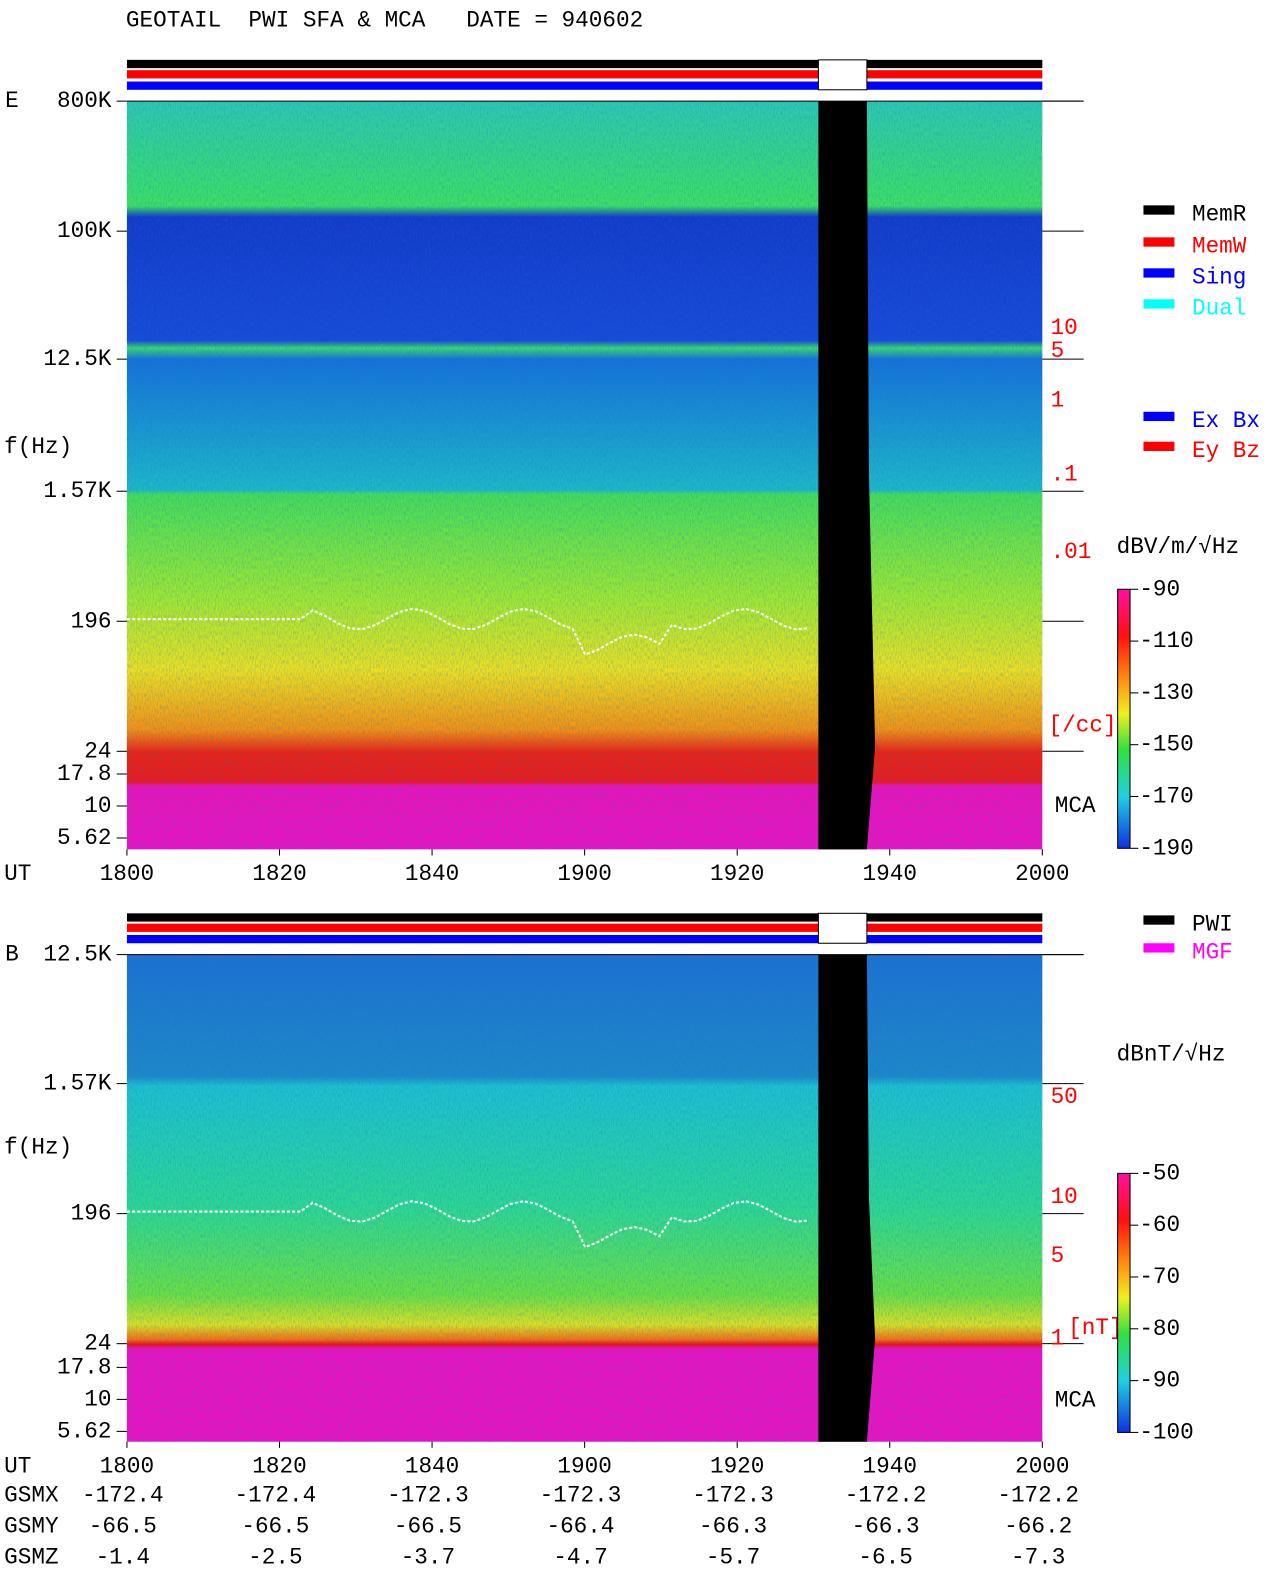 Image resolution: width=1280 pixels, height=1593 pixels. I want to click on row-label: GSMX, so click(31, 1495).